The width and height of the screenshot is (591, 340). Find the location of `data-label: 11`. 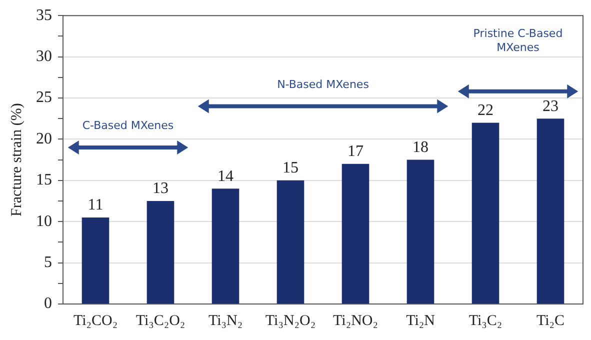

data-label: 11 is located at coordinates (96, 205).